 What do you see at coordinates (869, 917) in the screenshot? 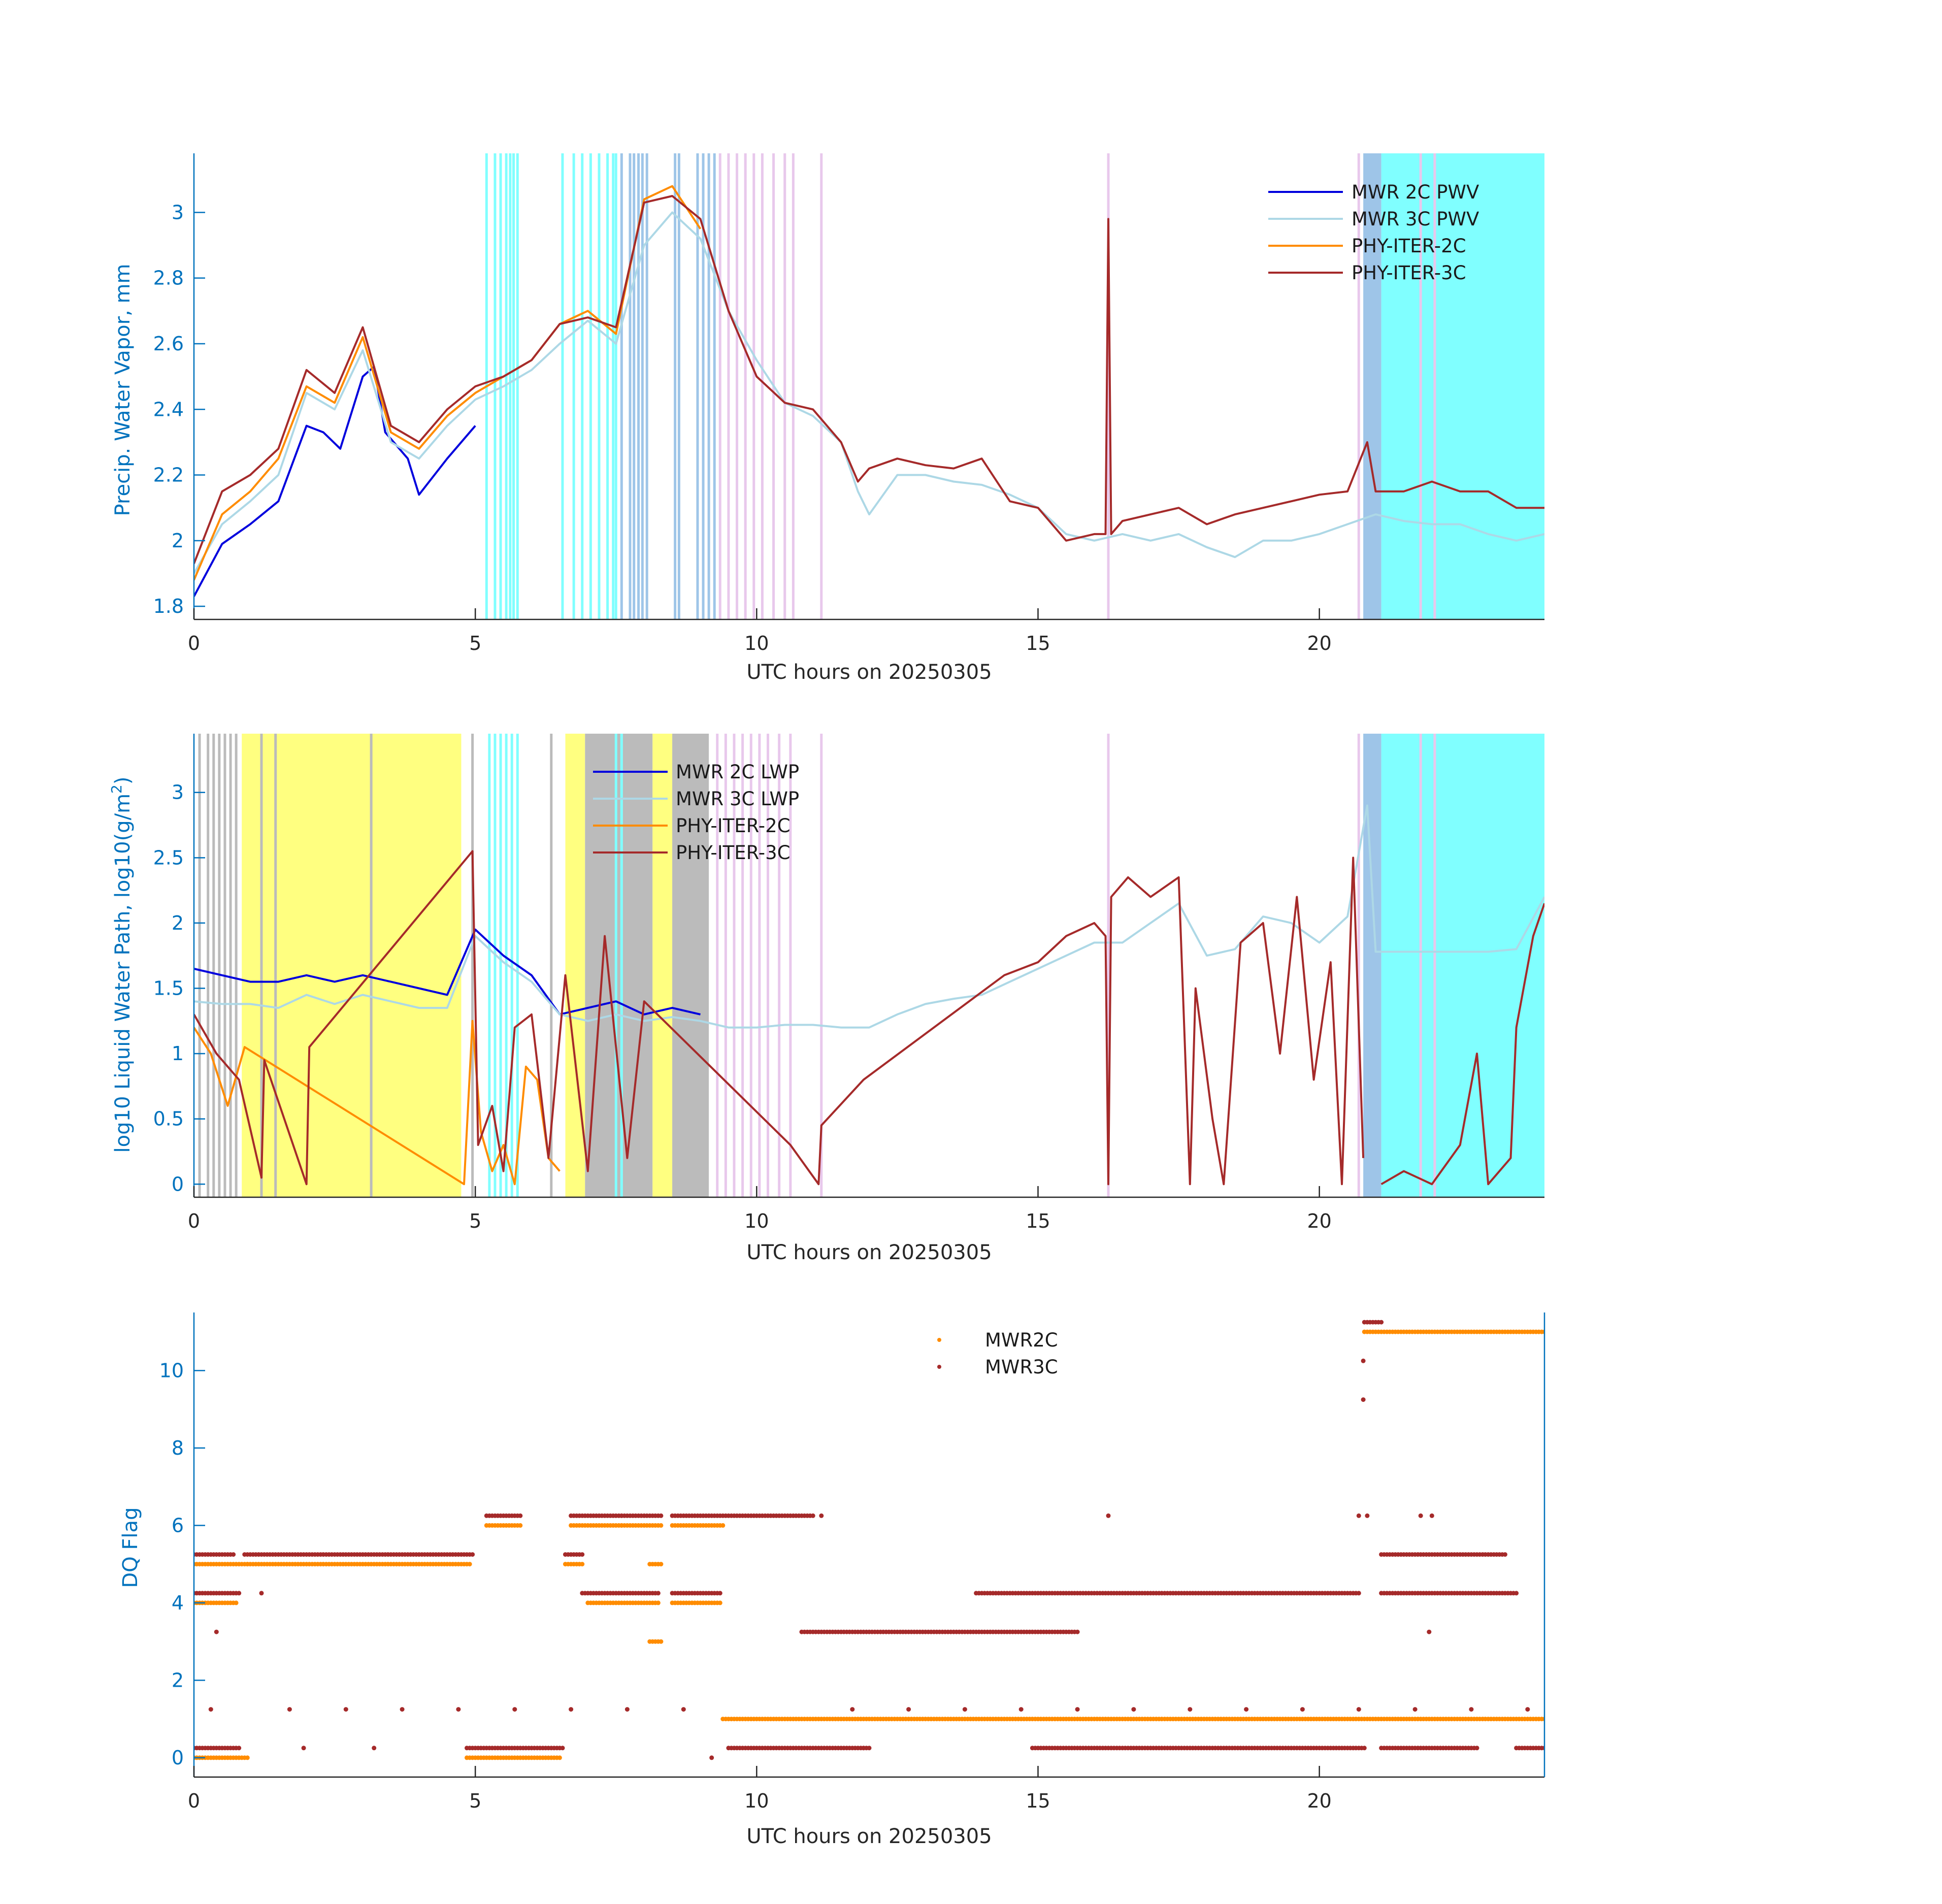
I see `series-line-mwr-3c-lwp` at bounding box center [869, 917].